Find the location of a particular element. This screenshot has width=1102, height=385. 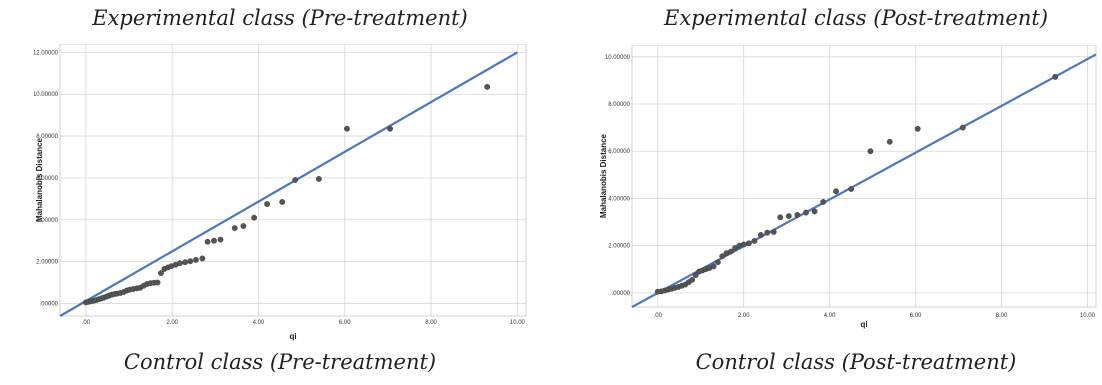

y-tick-label: 12.00000 is located at coordinates (46, 53).